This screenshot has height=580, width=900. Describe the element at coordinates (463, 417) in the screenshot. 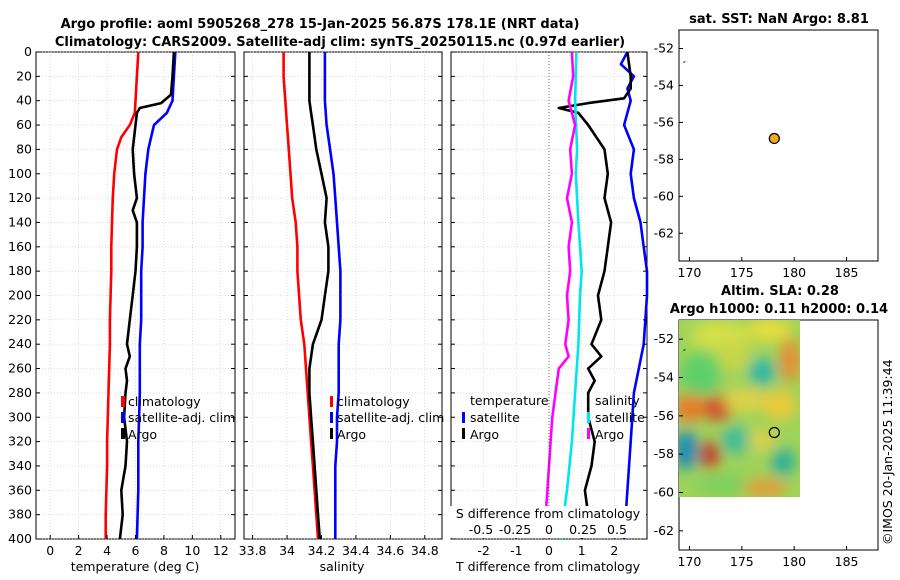

I see `legend-swatch-t-satellite` at that location.